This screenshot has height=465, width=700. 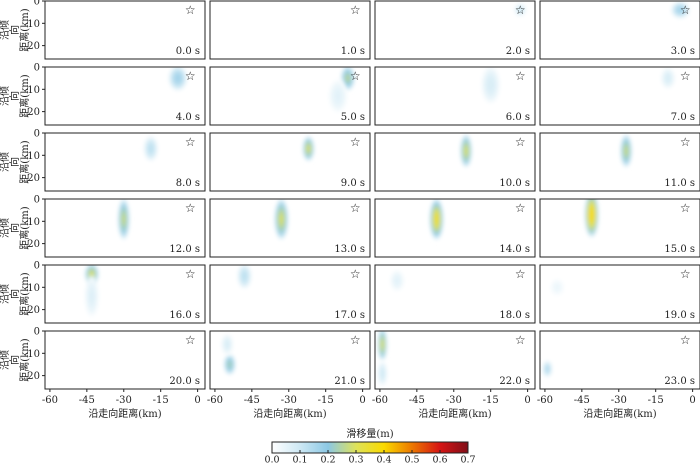 What do you see at coordinates (353, 183) in the screenshot?
I see `time-label: 9.0 s` at bounding box center [353, 183].